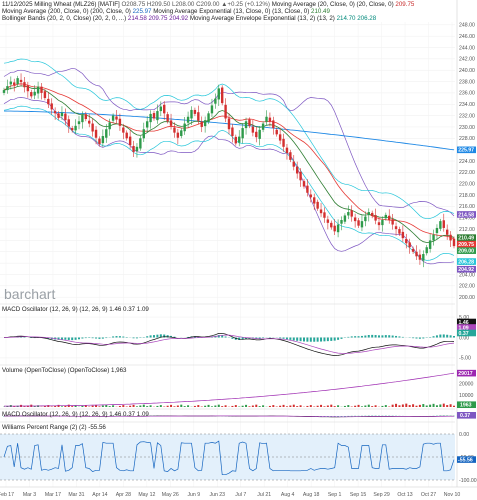 The width and height of the screenshot is (477, 500). Describe the element at coordinates (467, 275) in the screenshot. I see `y-tick-label: 204.00` at that location.